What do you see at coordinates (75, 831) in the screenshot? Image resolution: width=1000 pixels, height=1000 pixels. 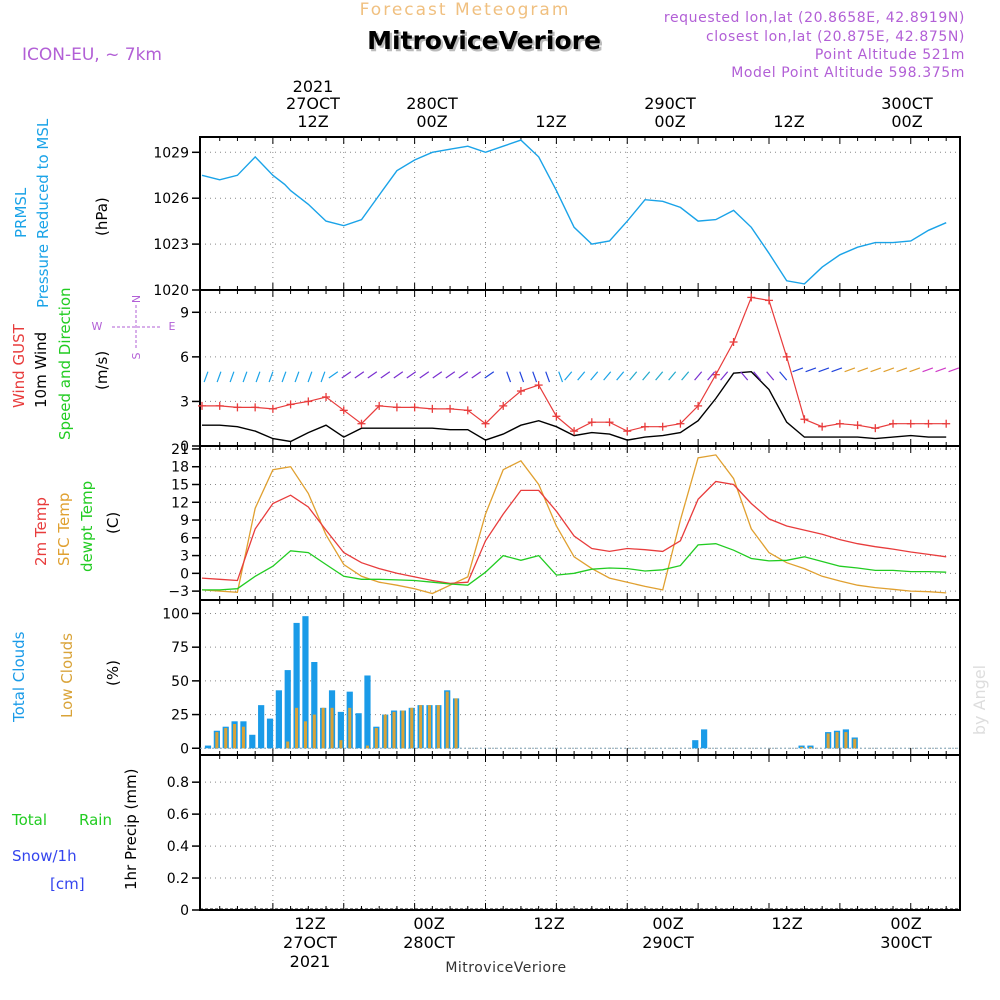 I see `precip-labels: Total Rain Snow/1h [cm] 1hr Precip (mm)` at bounding box center [75, 831].